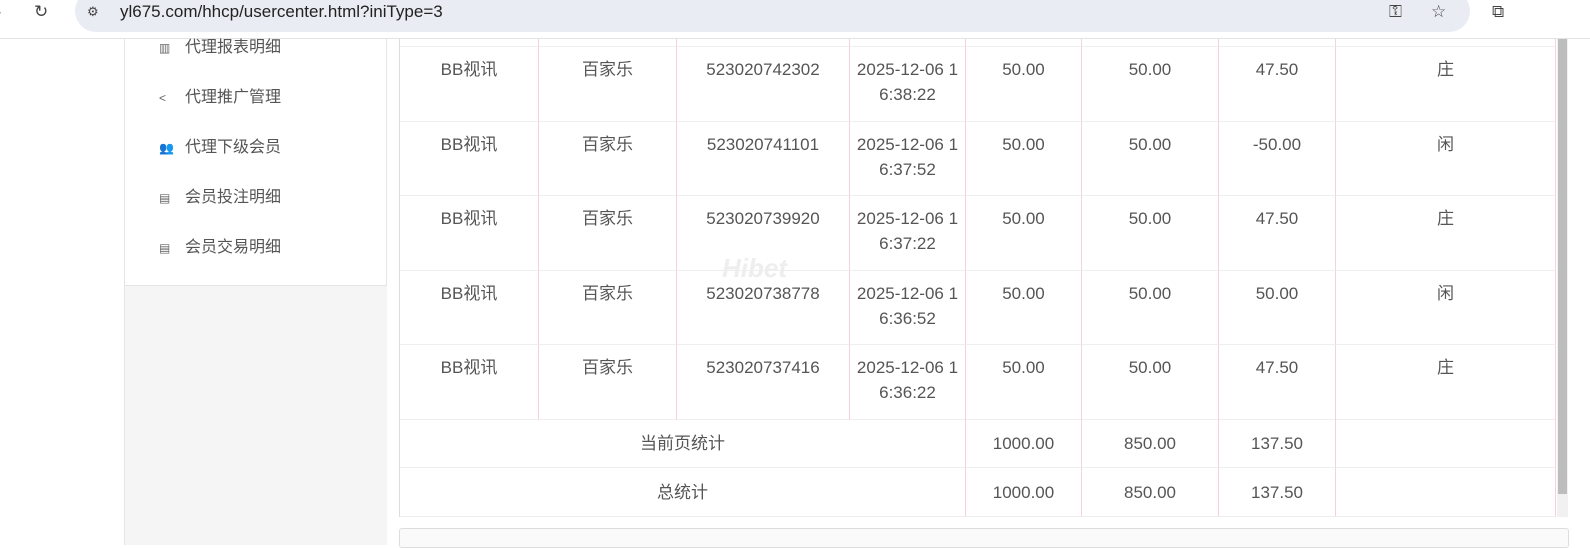 The height and width of the screenshot is (548, 1590). What do you see at coordinates (165, 198) in the screenshot?
I see `clipboard-icon: ▤` at bounding box center [165, 198].